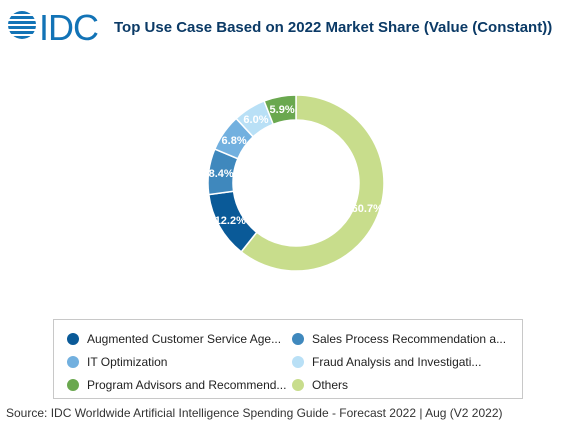 The height and width of the screenshot is (428, 574). What do you see at coordinates (221, 174) in the screenshot?
I see `slice-label-1: 8.4%` at bounding box center [221, 174].